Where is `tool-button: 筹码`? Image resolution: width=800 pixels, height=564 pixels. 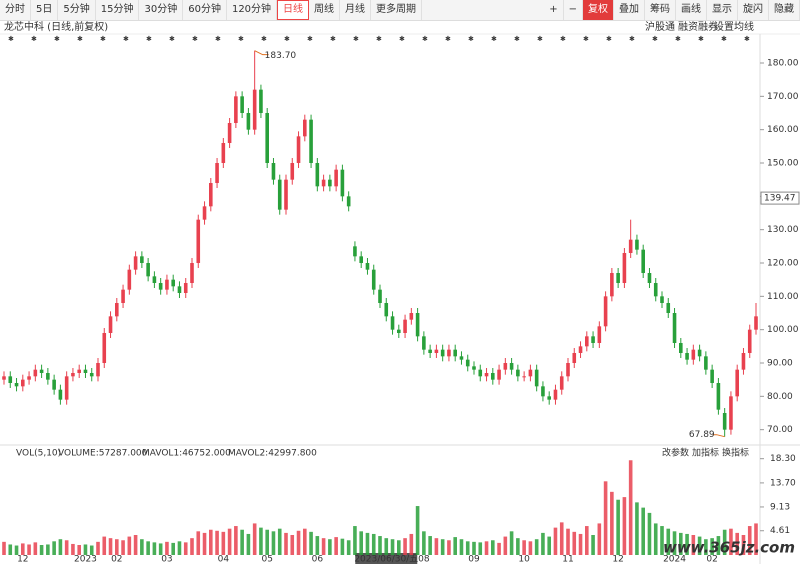 tool-button: 筹码 is located at coordinates (660, 10).